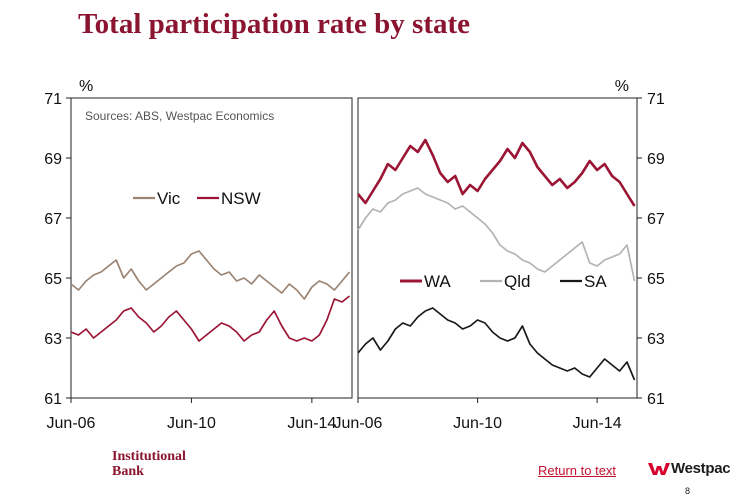  Describe the element at coordinates (210, 318) in the screenshot. I see `series-line-nsw` at that location.